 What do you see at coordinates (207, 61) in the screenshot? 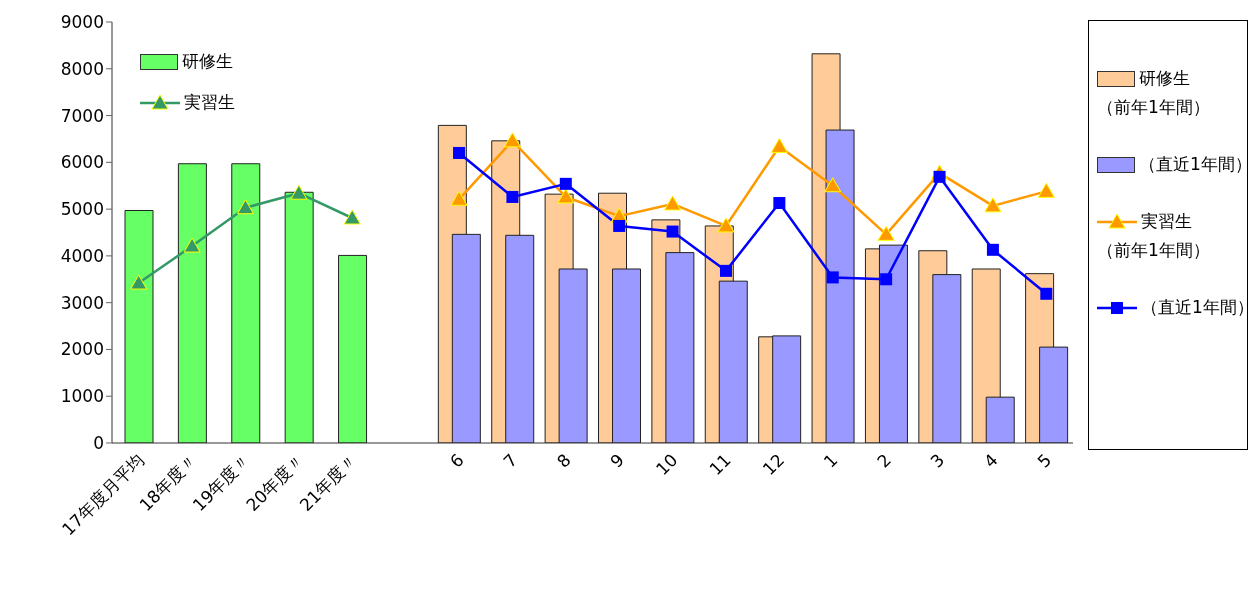
I see `legend-label: 研修生` at bounding box center [207, 61].